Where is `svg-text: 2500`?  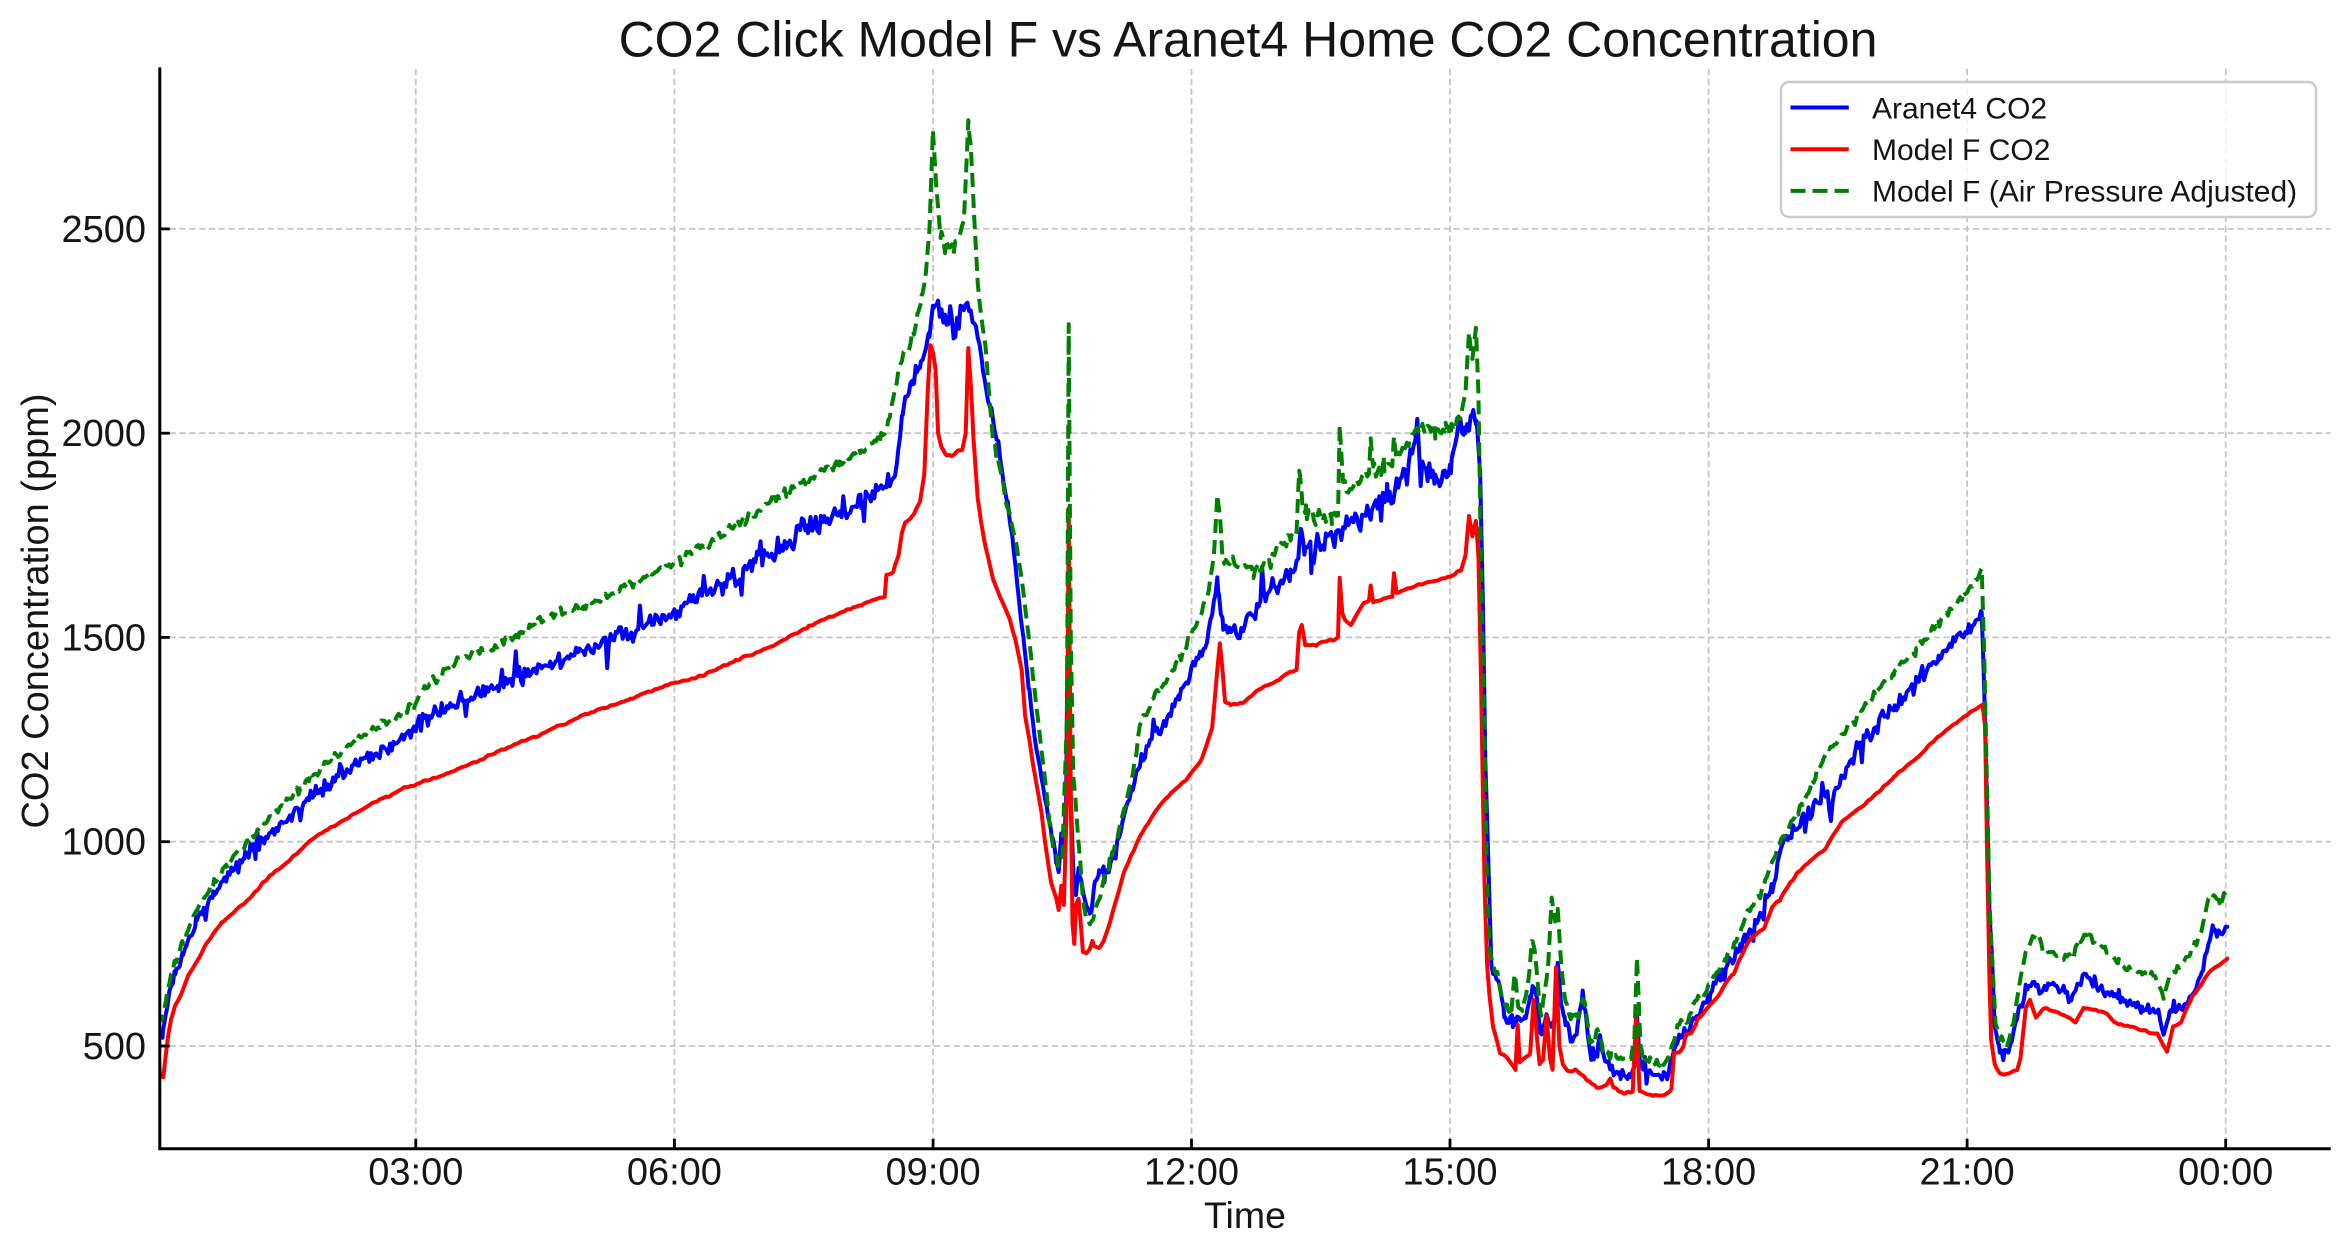
svg-text: 2500 is located at coordinates (103, 230).